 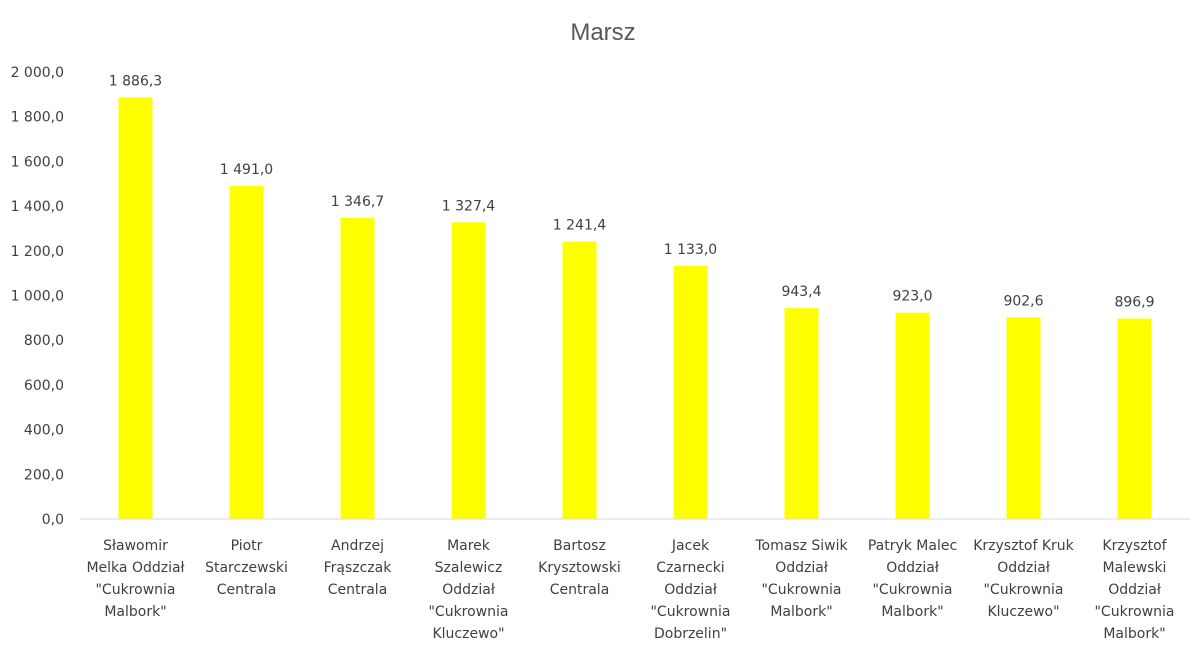 I want to click on y-tick-label: 600,0, so click(x=44, y=386).